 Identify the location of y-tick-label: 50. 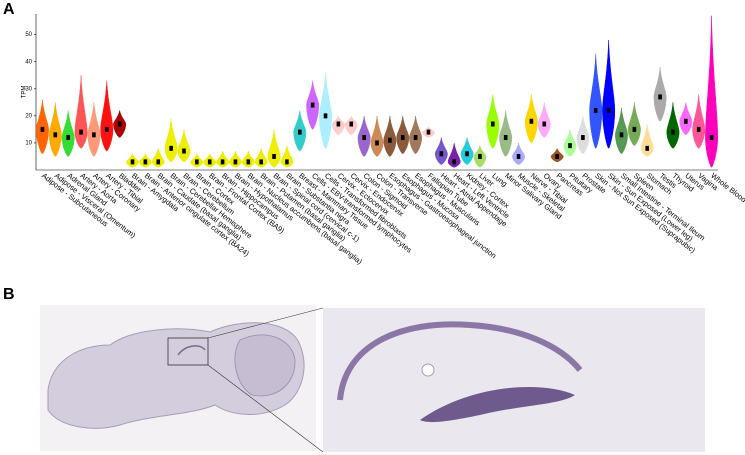
(28, 35).